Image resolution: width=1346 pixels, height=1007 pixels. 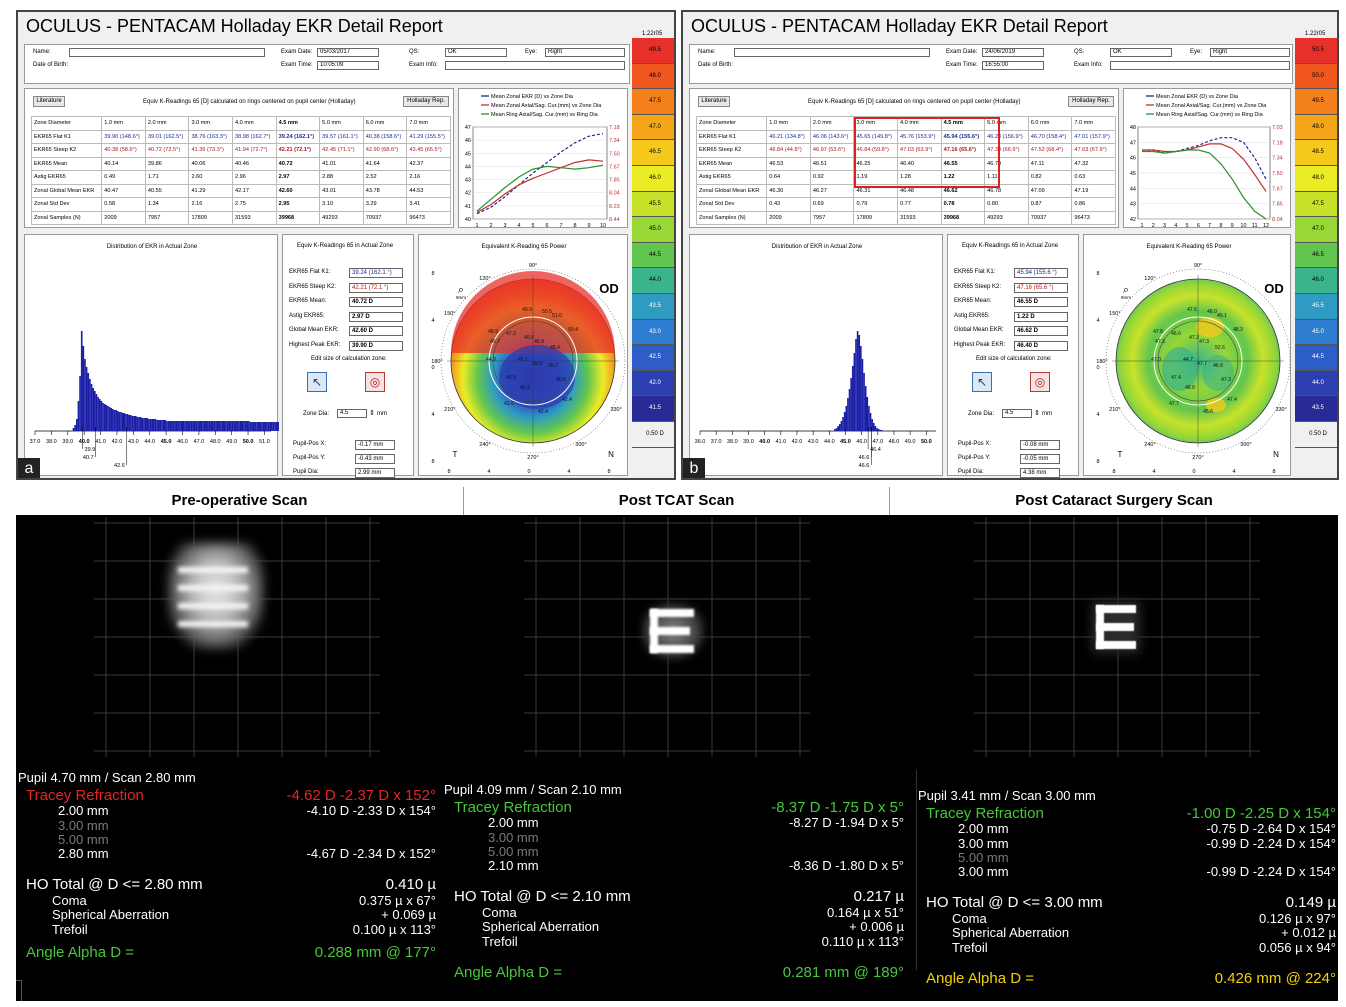 What do you see at coordinates (375, 473) in the screenshot?
I see `pupil-value: 2.99 mm` at bounding box center [375, 473].